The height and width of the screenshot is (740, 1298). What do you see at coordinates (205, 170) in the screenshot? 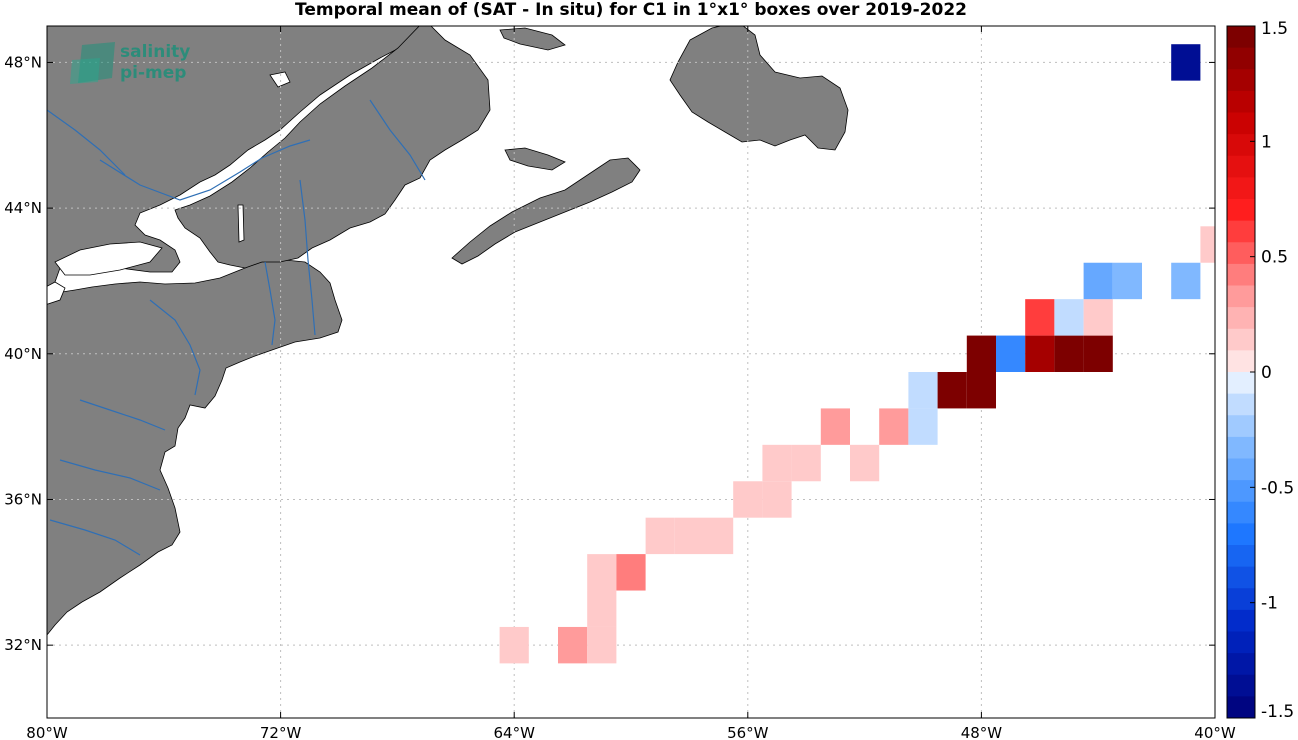
I see `st-lawrence-river` at bounding box center [205, 170].